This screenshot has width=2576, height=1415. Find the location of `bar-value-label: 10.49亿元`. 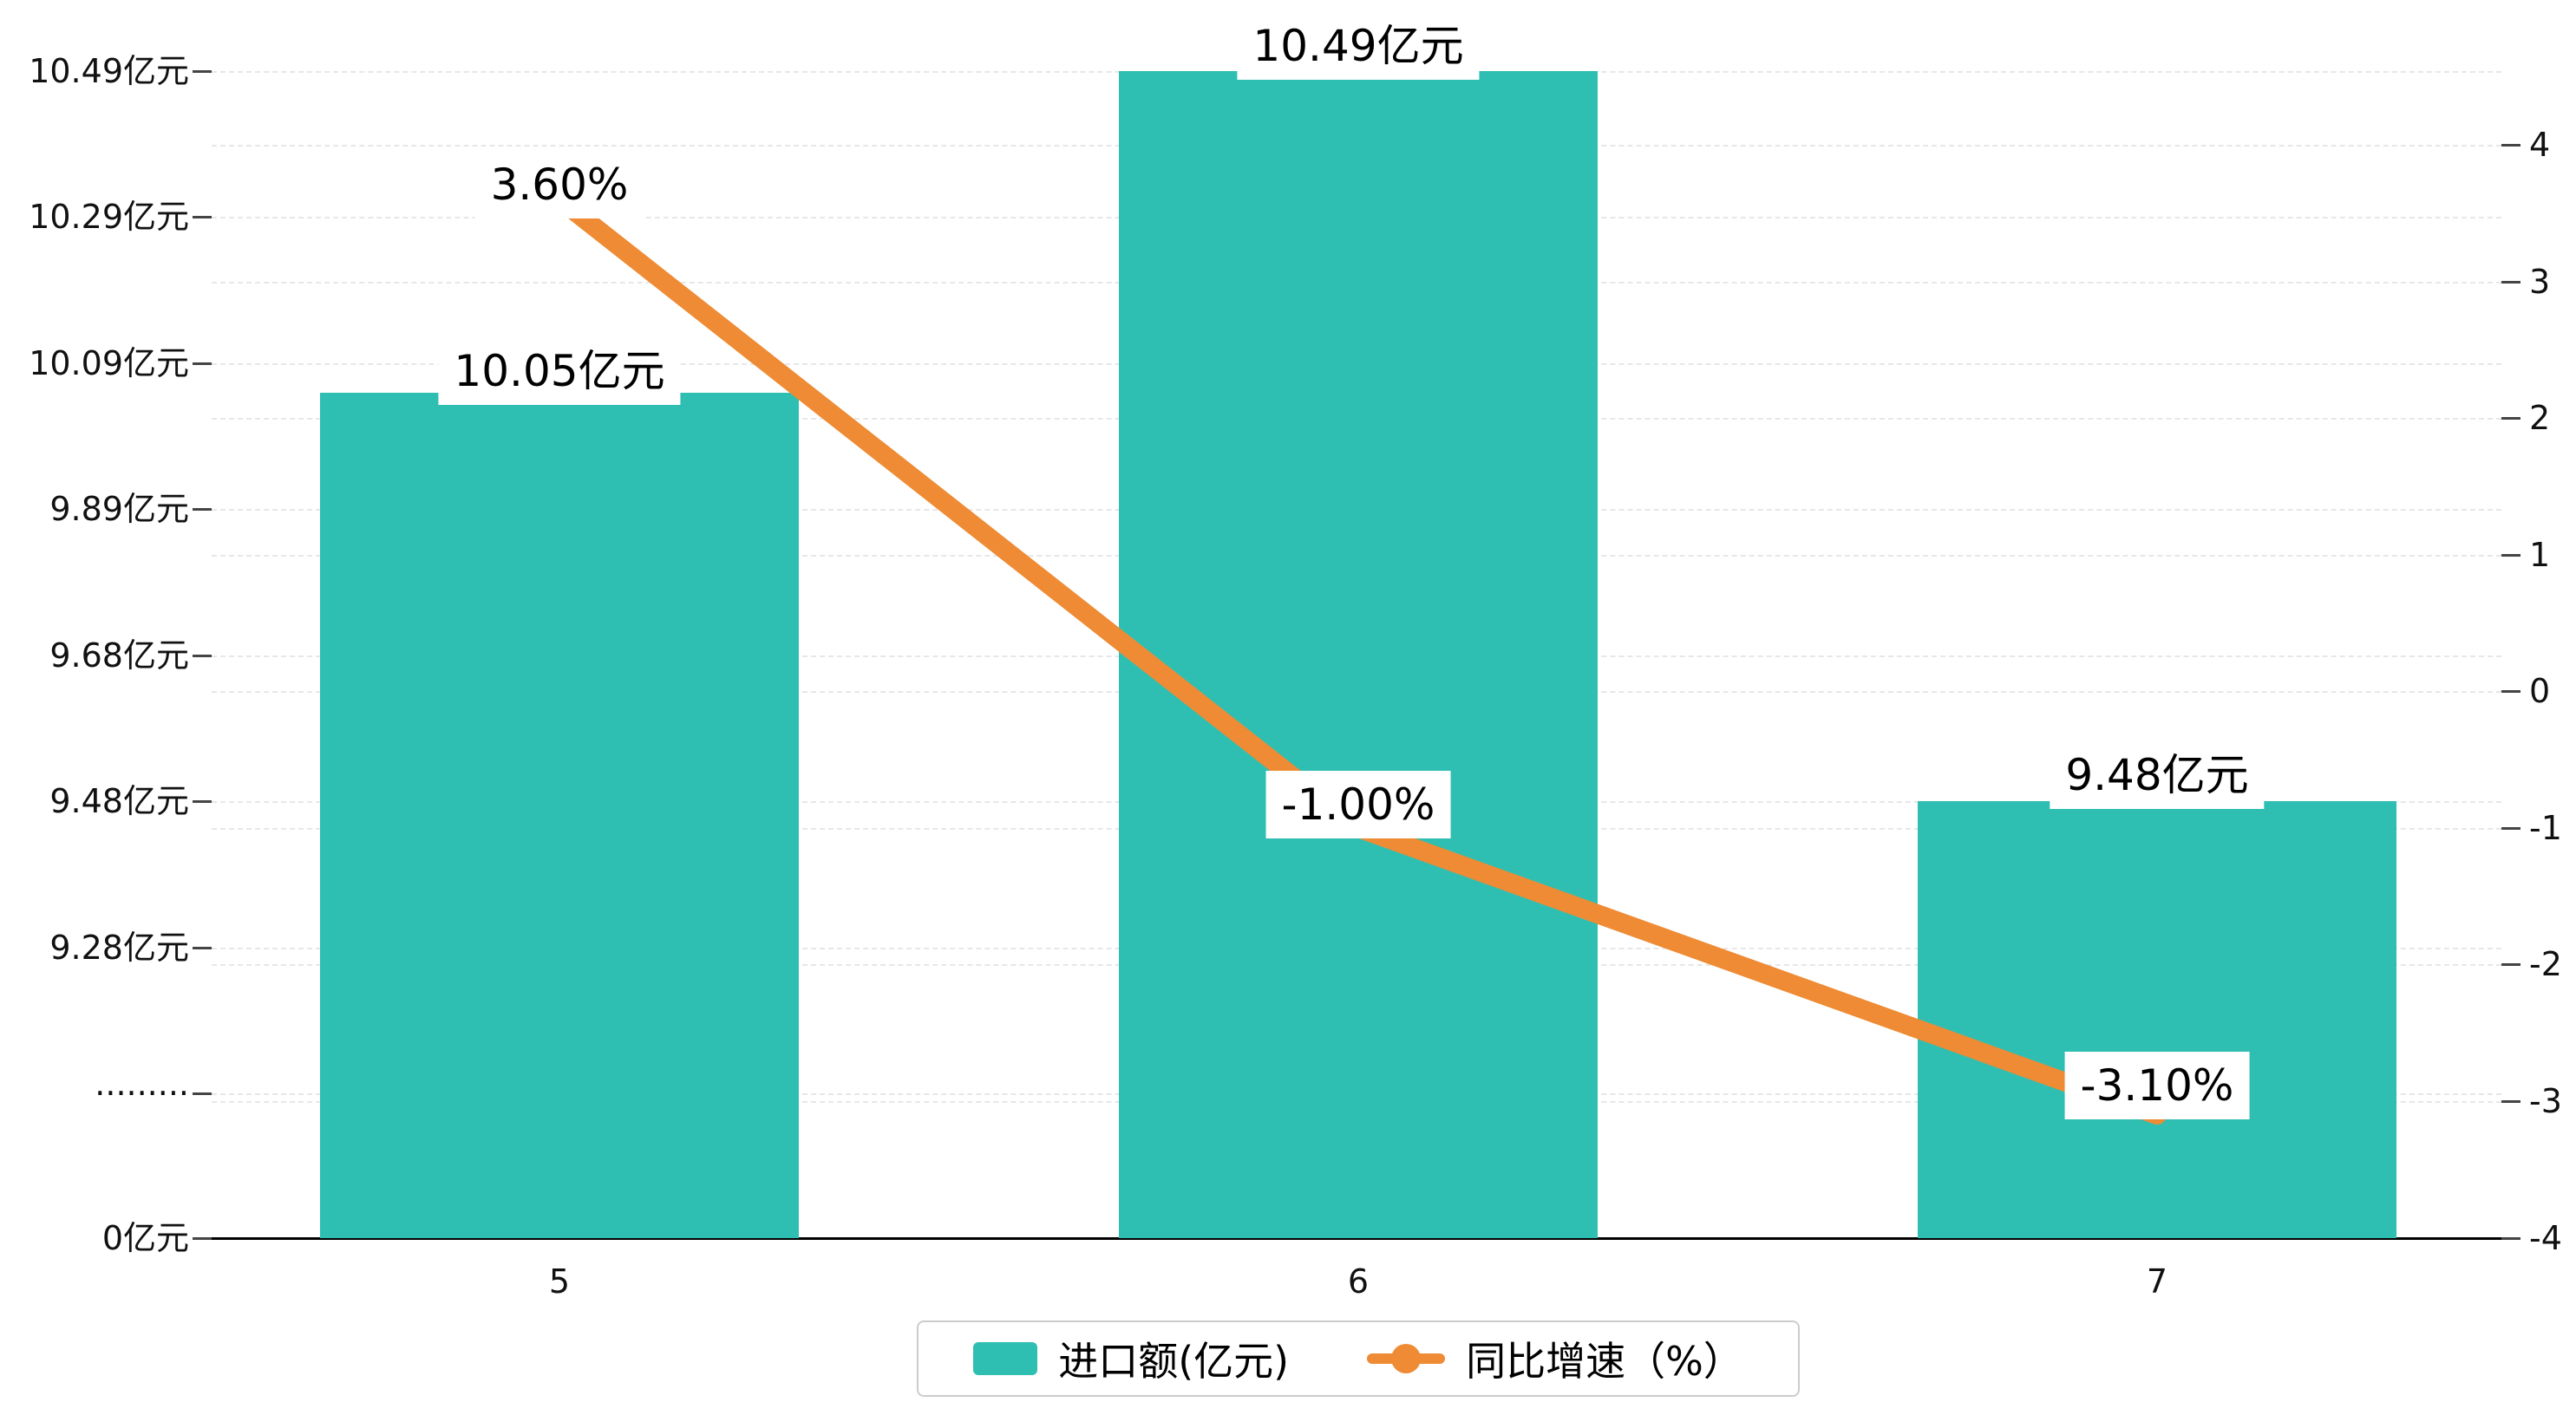

bar-value-label: 10.49亿元 is located at coordinates (1358, 46).